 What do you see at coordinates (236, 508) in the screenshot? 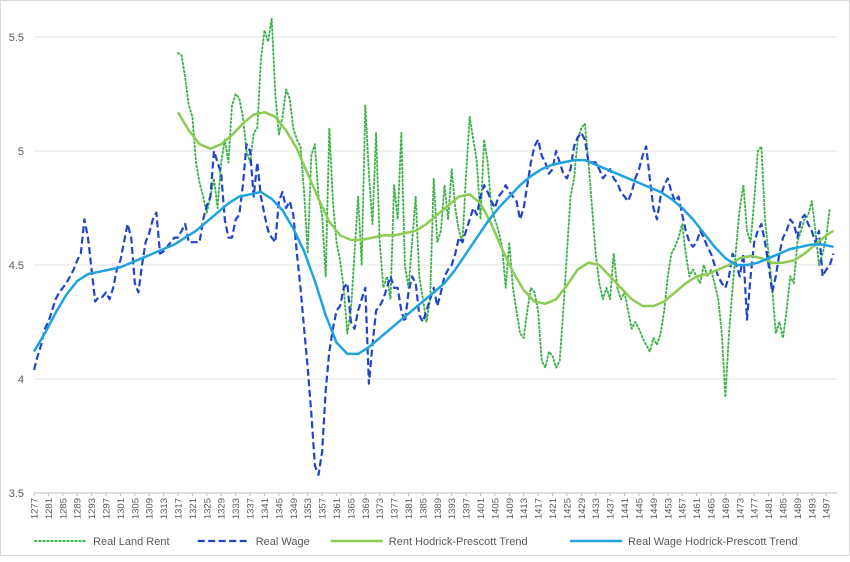
I see `x-tick-label: 1333` at bounding box center [236, 508].